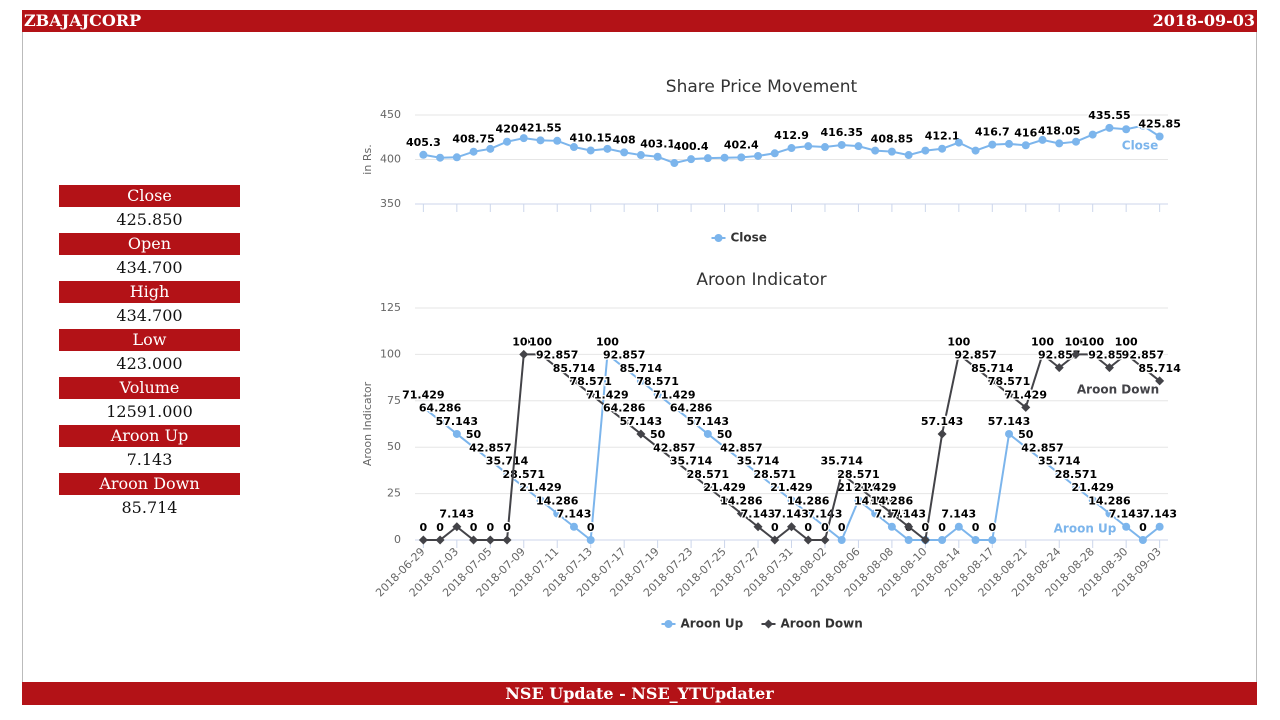  Describe the element at coordinates (149, 507) in the screenshot. I see `stat-value: 85.714` at that location.